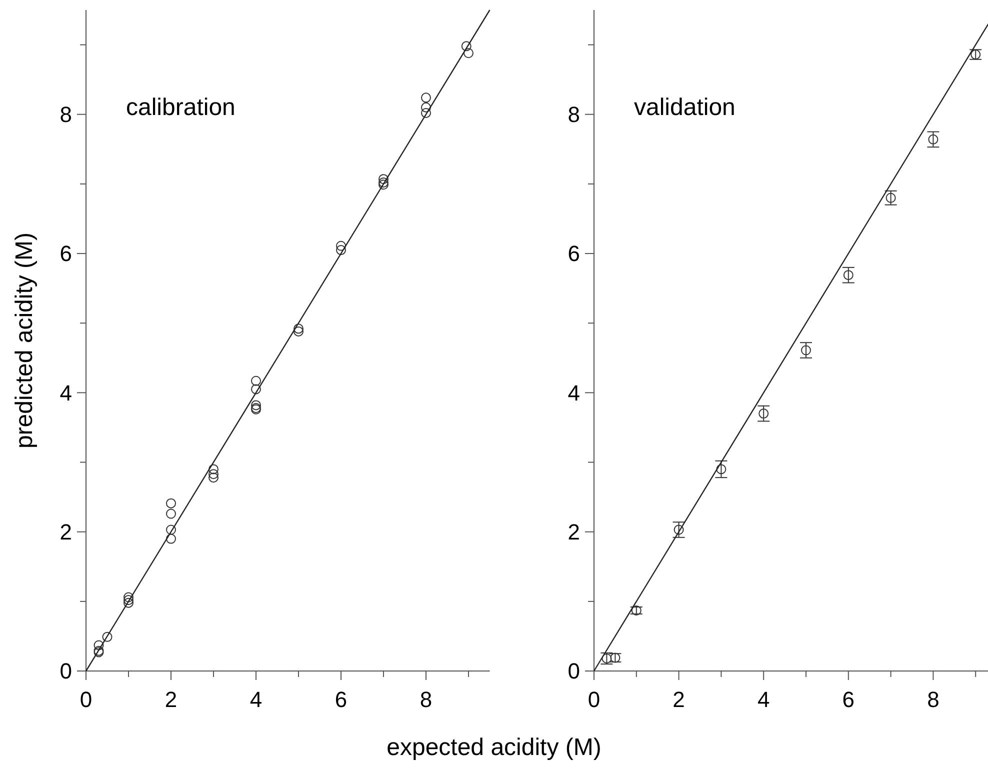 The width and height of the screenshot is (988, 780). What do you see at coordinates (685, 107) in the screenshot?
I see `annotation: validation` at bounding box center [685, 107].